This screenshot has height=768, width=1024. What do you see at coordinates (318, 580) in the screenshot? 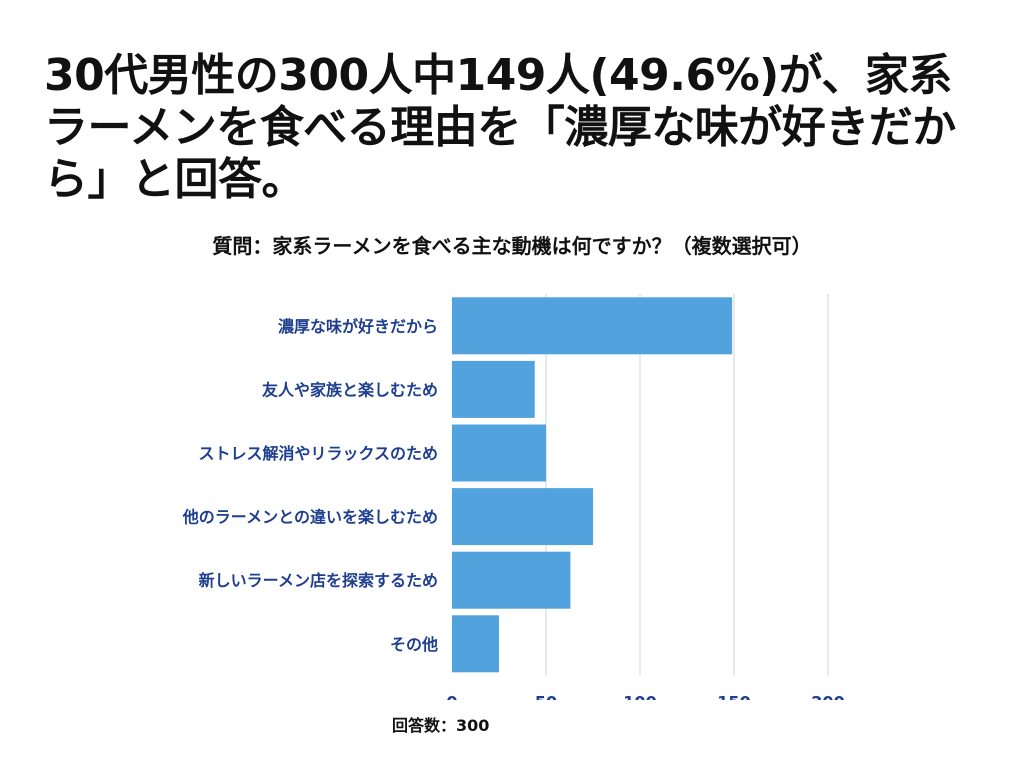
I see `category-label-4: 新しいラーメン店を探索するため` at bounding box center [318, 580].